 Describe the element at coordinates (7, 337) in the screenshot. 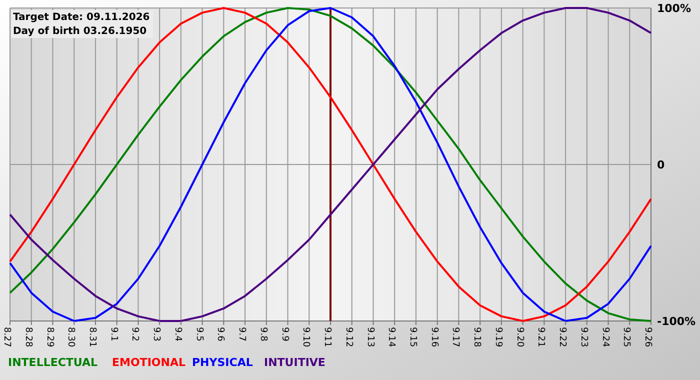

I see `x-tick-label: 8.27` at that location.